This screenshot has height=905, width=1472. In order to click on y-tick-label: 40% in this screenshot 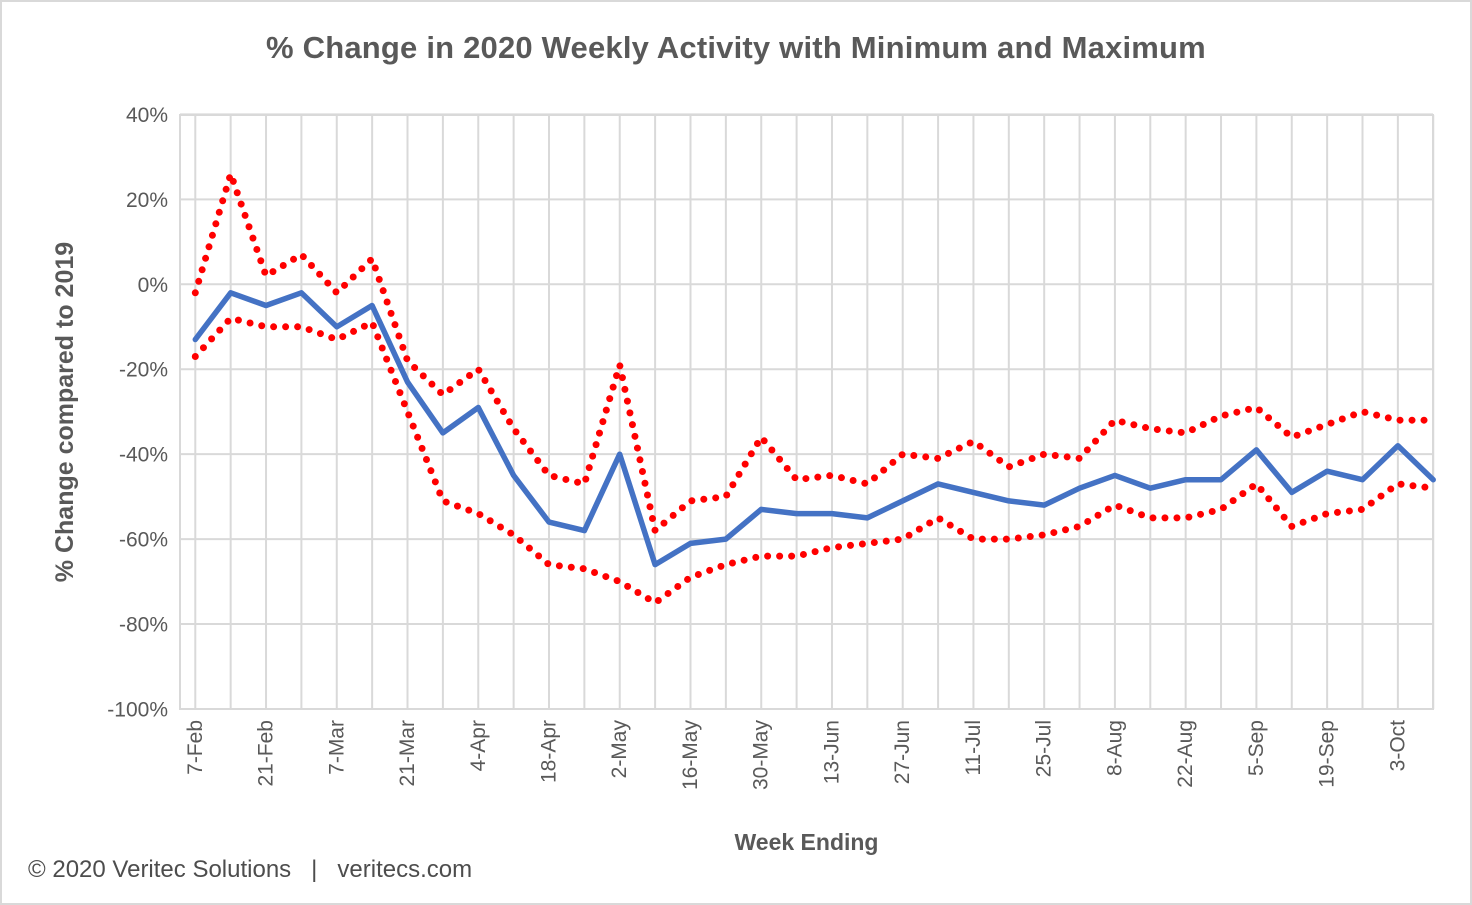, I will do `click(147, 115)`.